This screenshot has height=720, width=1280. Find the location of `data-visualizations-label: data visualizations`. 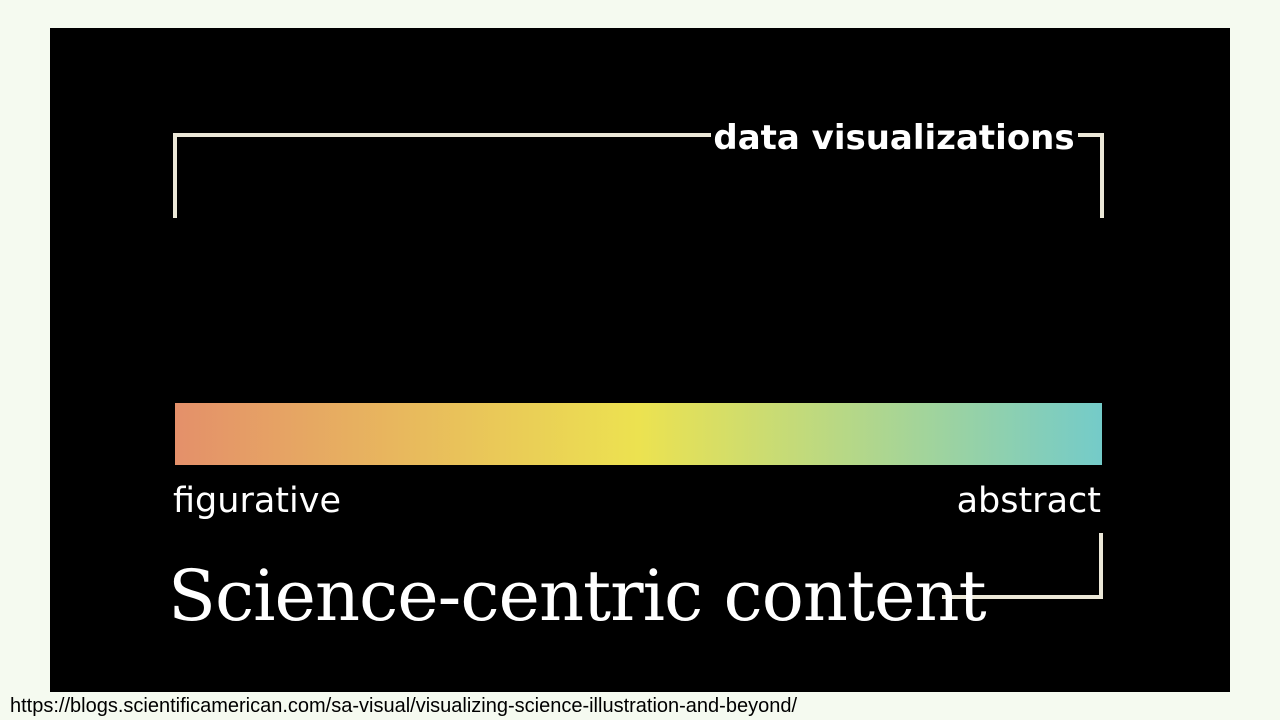

data-visualizations-label: data visualizations is located at coordinates (894, 138).